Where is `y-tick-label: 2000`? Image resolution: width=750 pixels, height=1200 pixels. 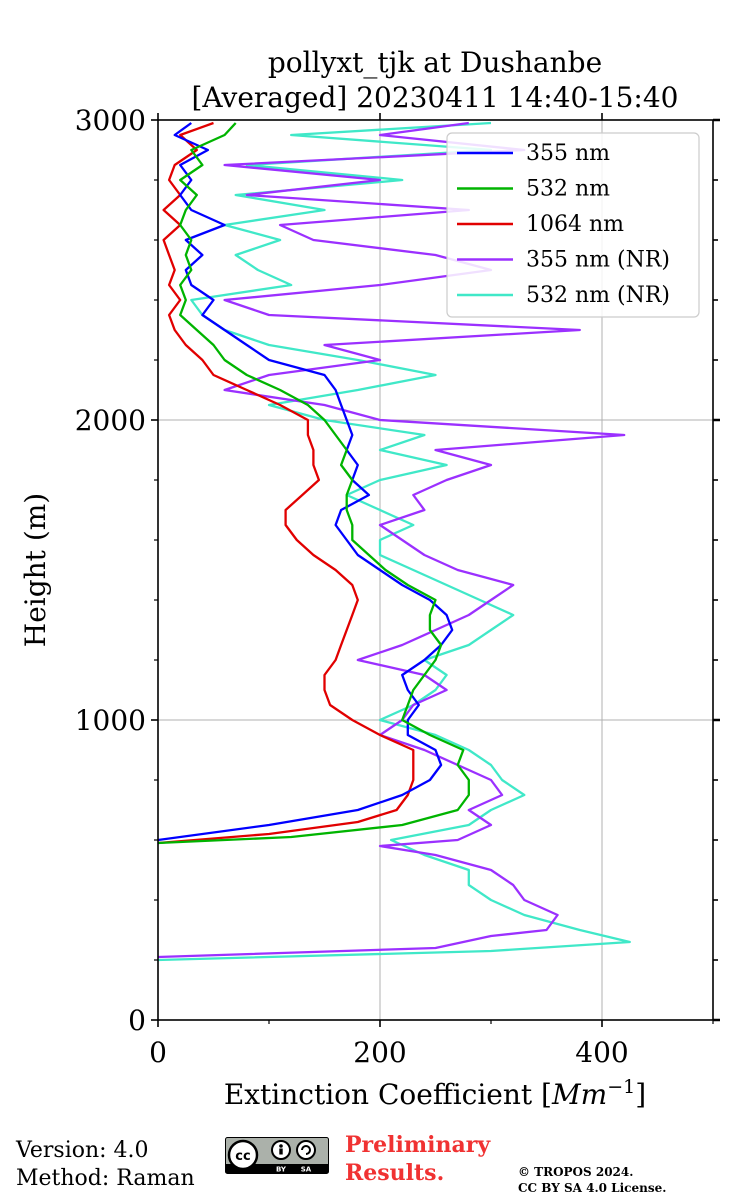 y-tick-label: 2000 is located at coordinates (110, 420).